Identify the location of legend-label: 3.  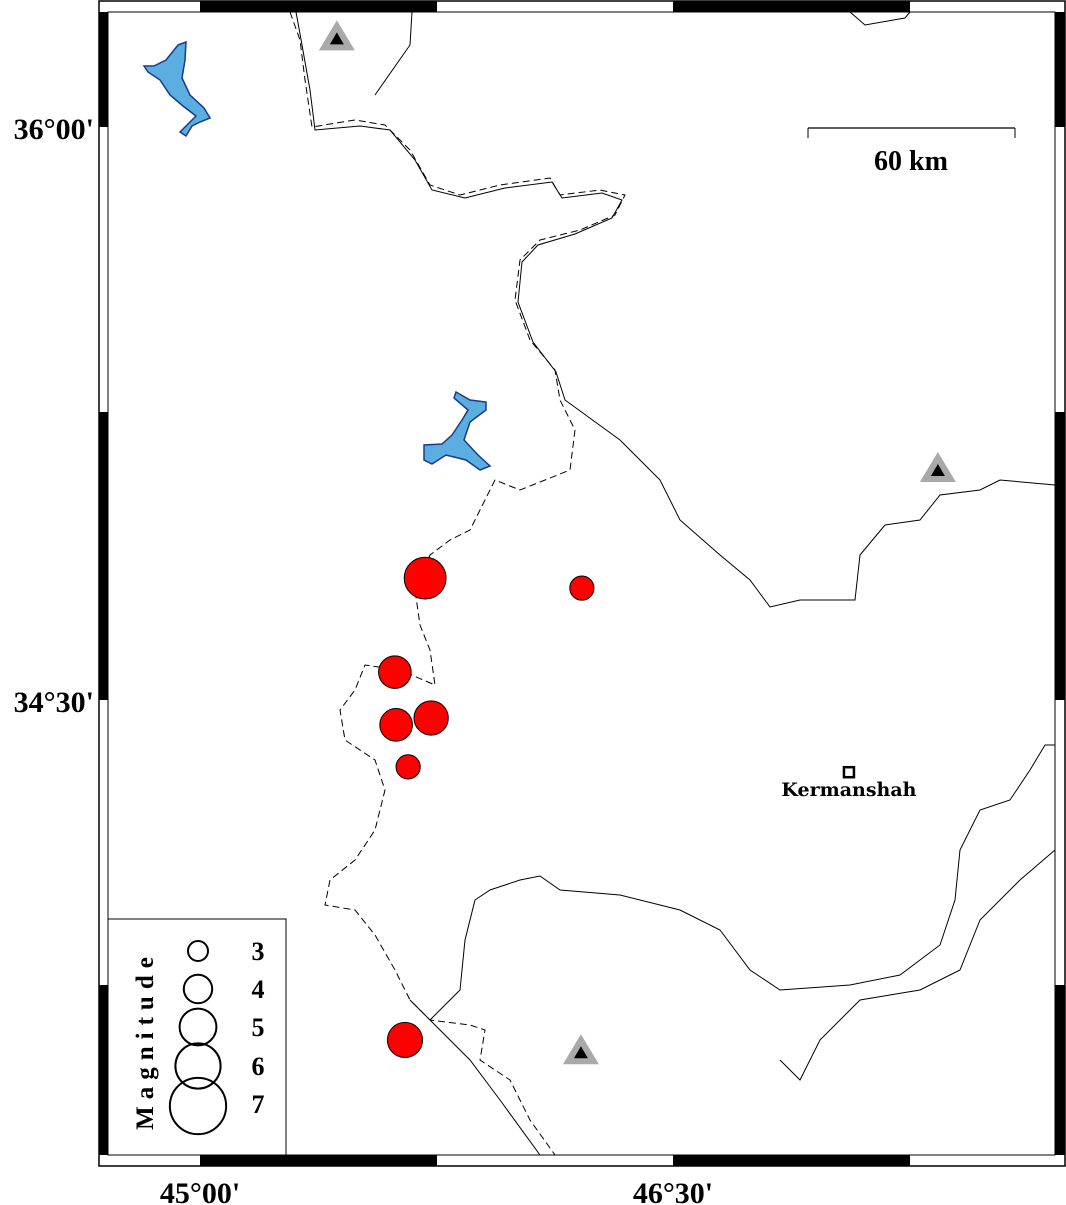
(258, 951).